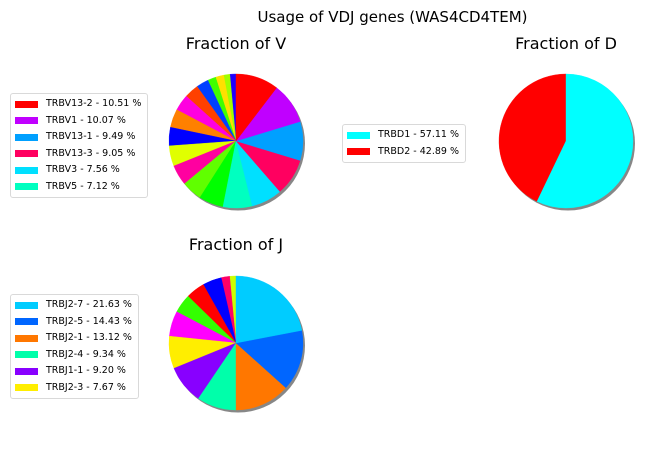  I want to click on v-legend-entry: TRBV13-1 - 9.49 %, so click(78, 137).